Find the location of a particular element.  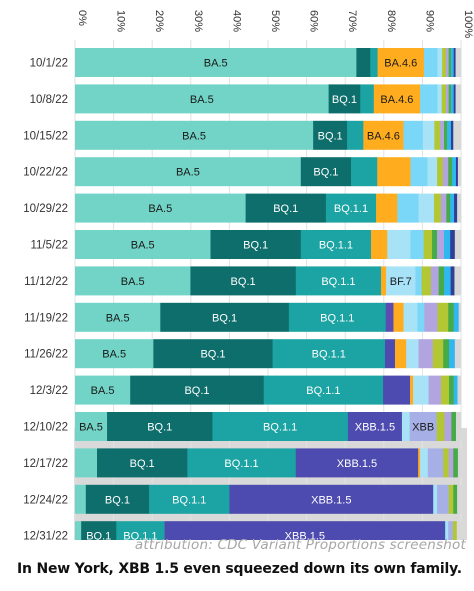

bar-row: BA.5 BQ.1 BQ.1.1 BF.7 is located at coordinates (268, 281).